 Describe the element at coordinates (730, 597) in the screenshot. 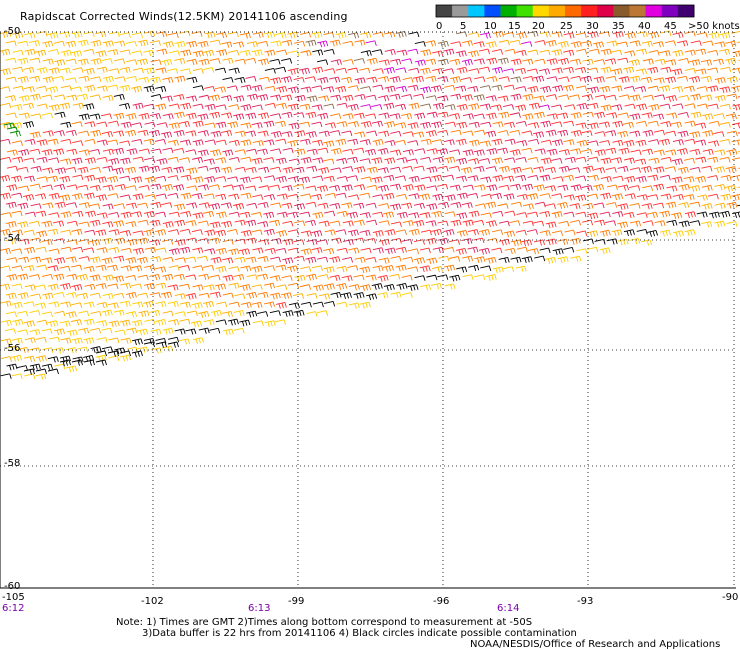

I see `lon-label-90: -90` at that location.